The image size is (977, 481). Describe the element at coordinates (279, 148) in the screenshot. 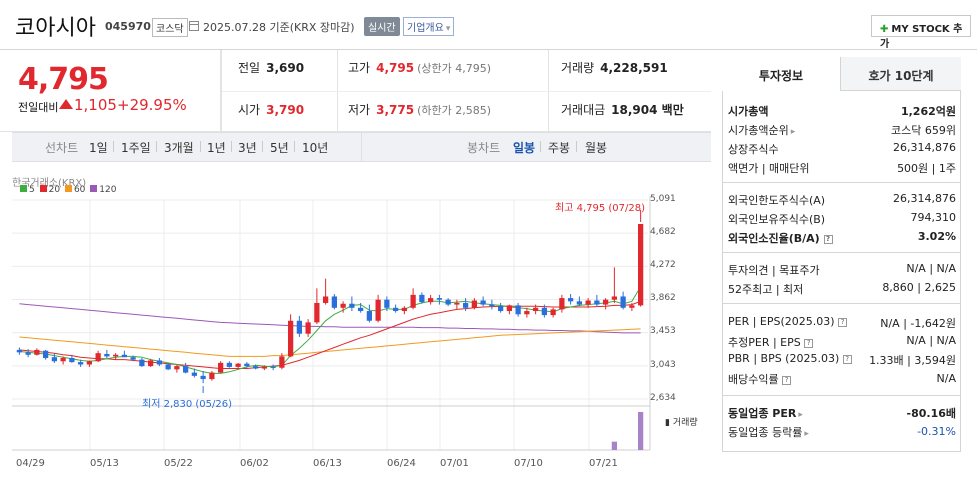

I see `tab-5year: 5년` at that location.